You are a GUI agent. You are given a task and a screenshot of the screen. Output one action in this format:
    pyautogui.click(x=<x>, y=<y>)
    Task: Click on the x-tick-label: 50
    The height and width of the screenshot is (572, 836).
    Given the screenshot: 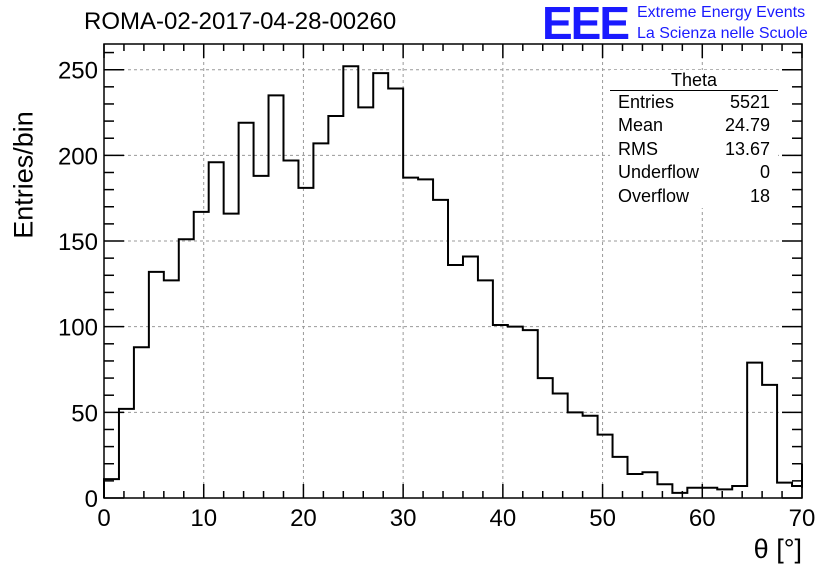 What is the action you would take?
    pyautogui.click(x=602, y=518)
    